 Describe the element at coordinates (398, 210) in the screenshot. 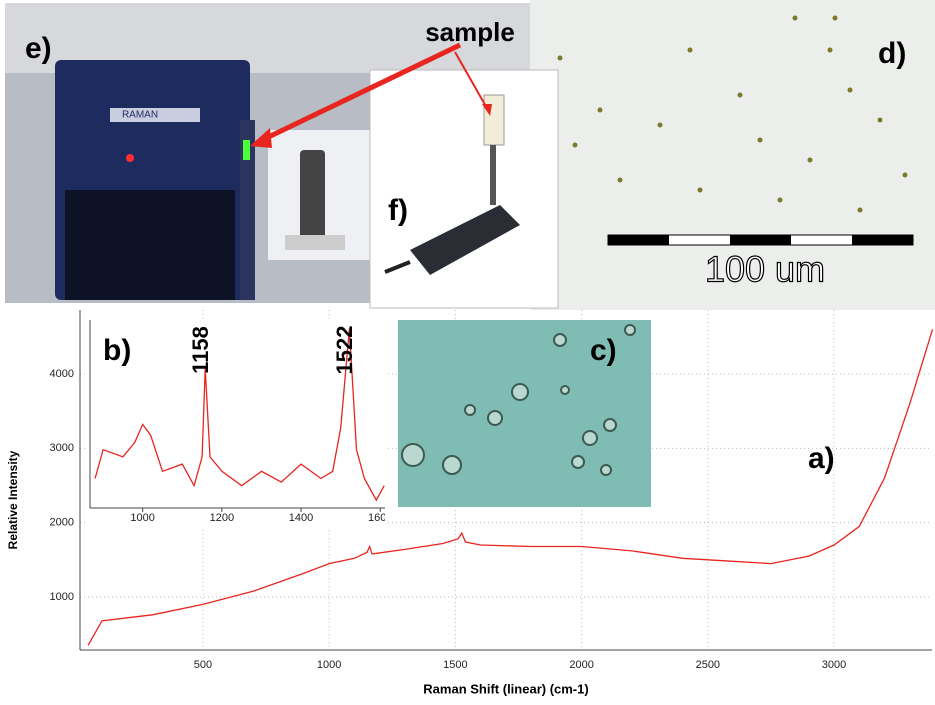

I see `panel-label: f)` at that location.